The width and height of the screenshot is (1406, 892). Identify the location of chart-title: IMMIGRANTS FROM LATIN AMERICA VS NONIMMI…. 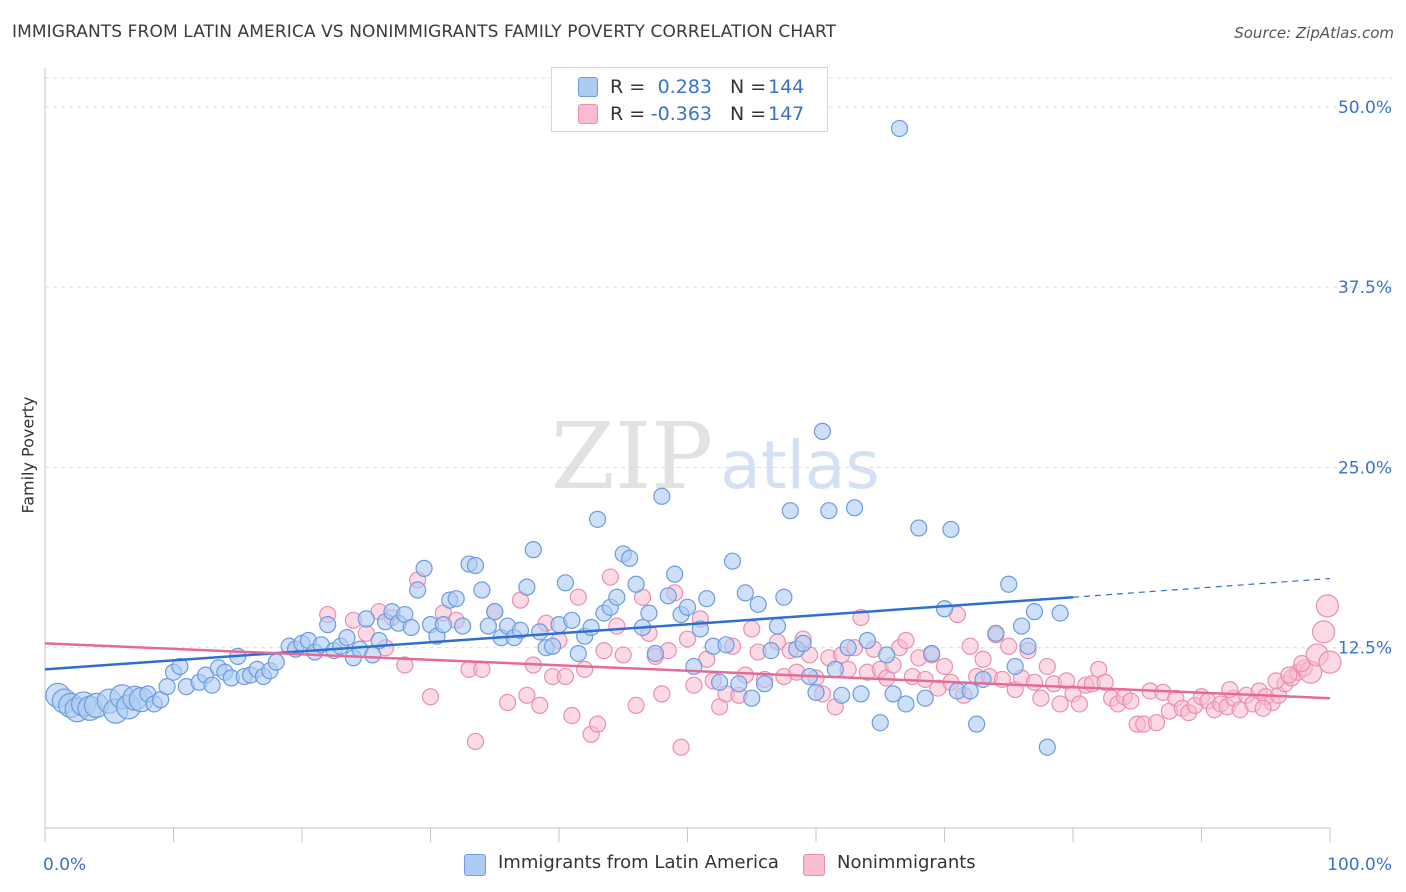
(424, 32).